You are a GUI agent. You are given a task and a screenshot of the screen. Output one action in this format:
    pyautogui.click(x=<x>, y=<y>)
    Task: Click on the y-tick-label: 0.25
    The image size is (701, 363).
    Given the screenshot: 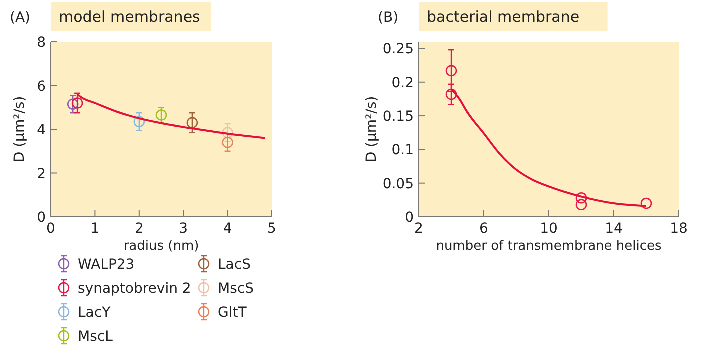 What is the action you would take?
    pyautogui.click(x=398, y=50)
    